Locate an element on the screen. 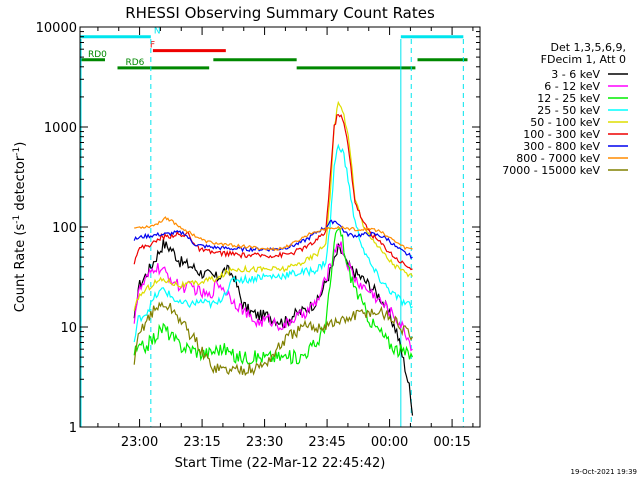 This screenshot has width=640, height=480. legend-header: Det 1,3,5,6,9, is located at coordinates (588, 47).